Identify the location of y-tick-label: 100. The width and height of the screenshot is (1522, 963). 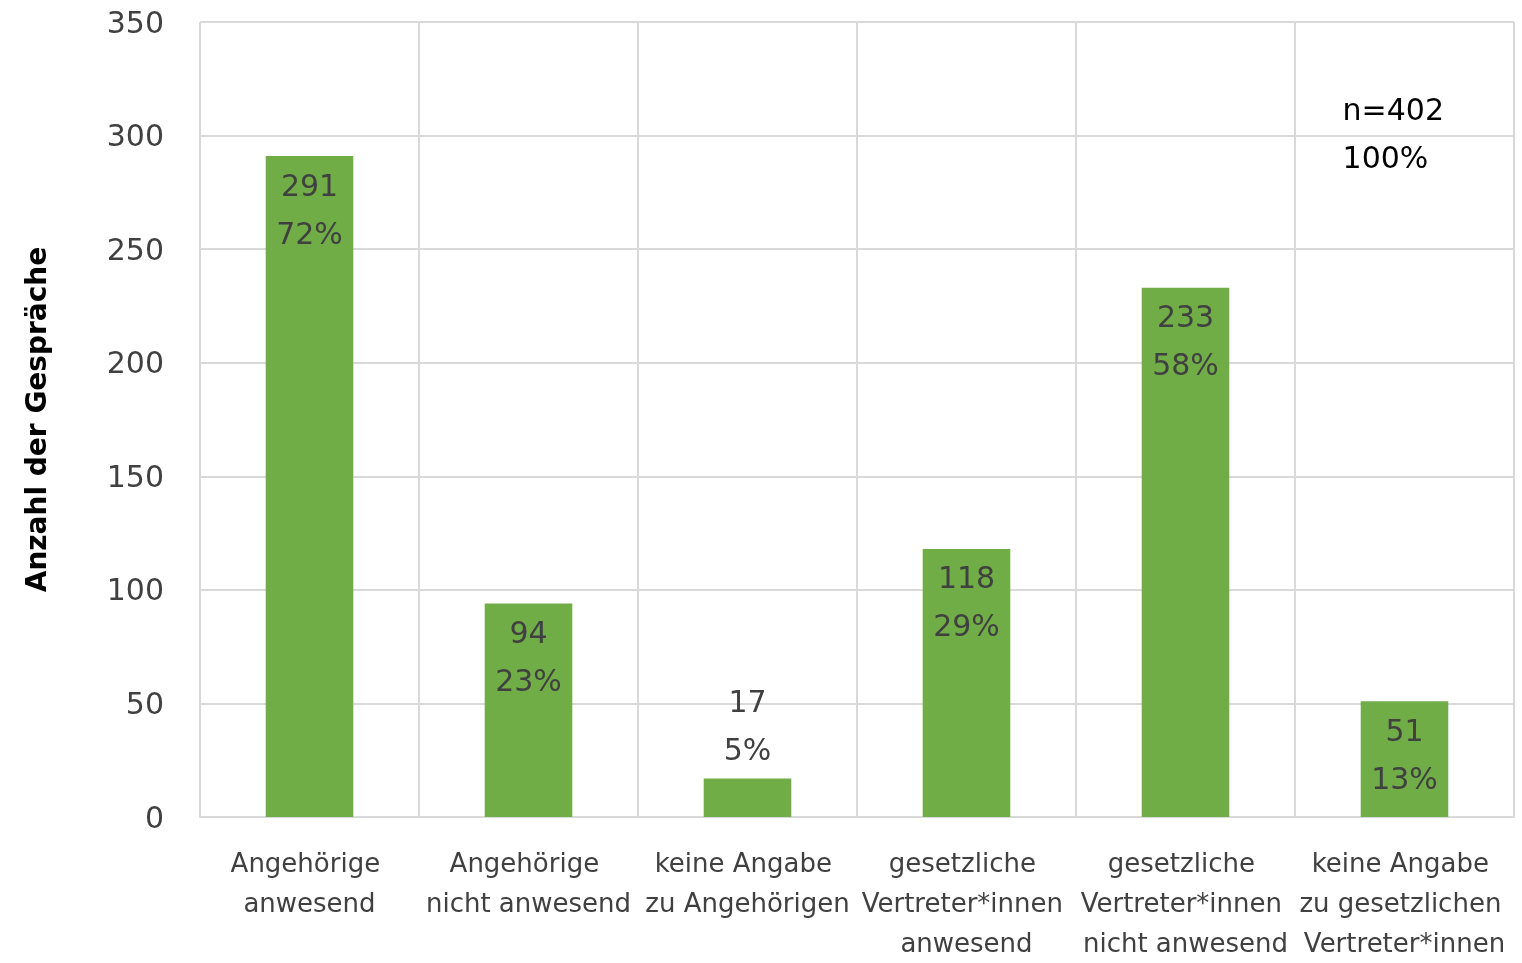
(135, 590).